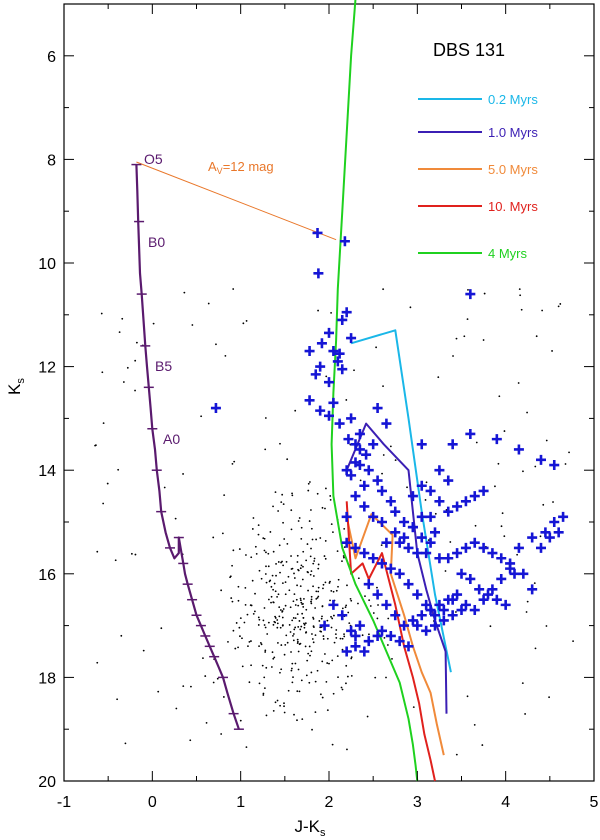  What do you see at coordinates (323, 833) in the screenshot?
I see `x-axis-title-sub: s` at bounding box center [323, 833].